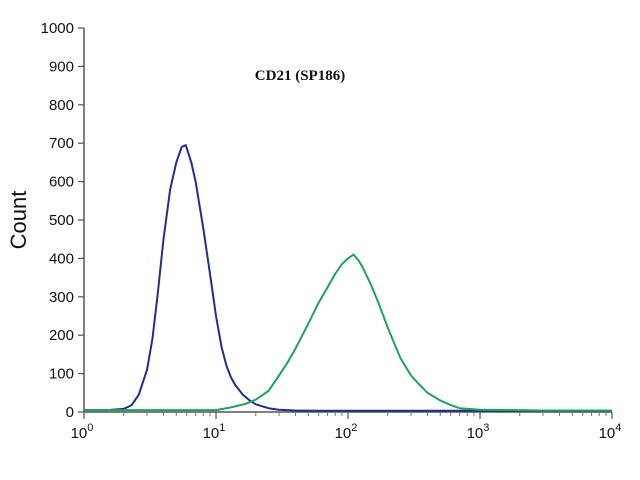  Describe the element at coordinates (214, 432) in the screenshot. I see `x-tick-label: 10¹` at that location.